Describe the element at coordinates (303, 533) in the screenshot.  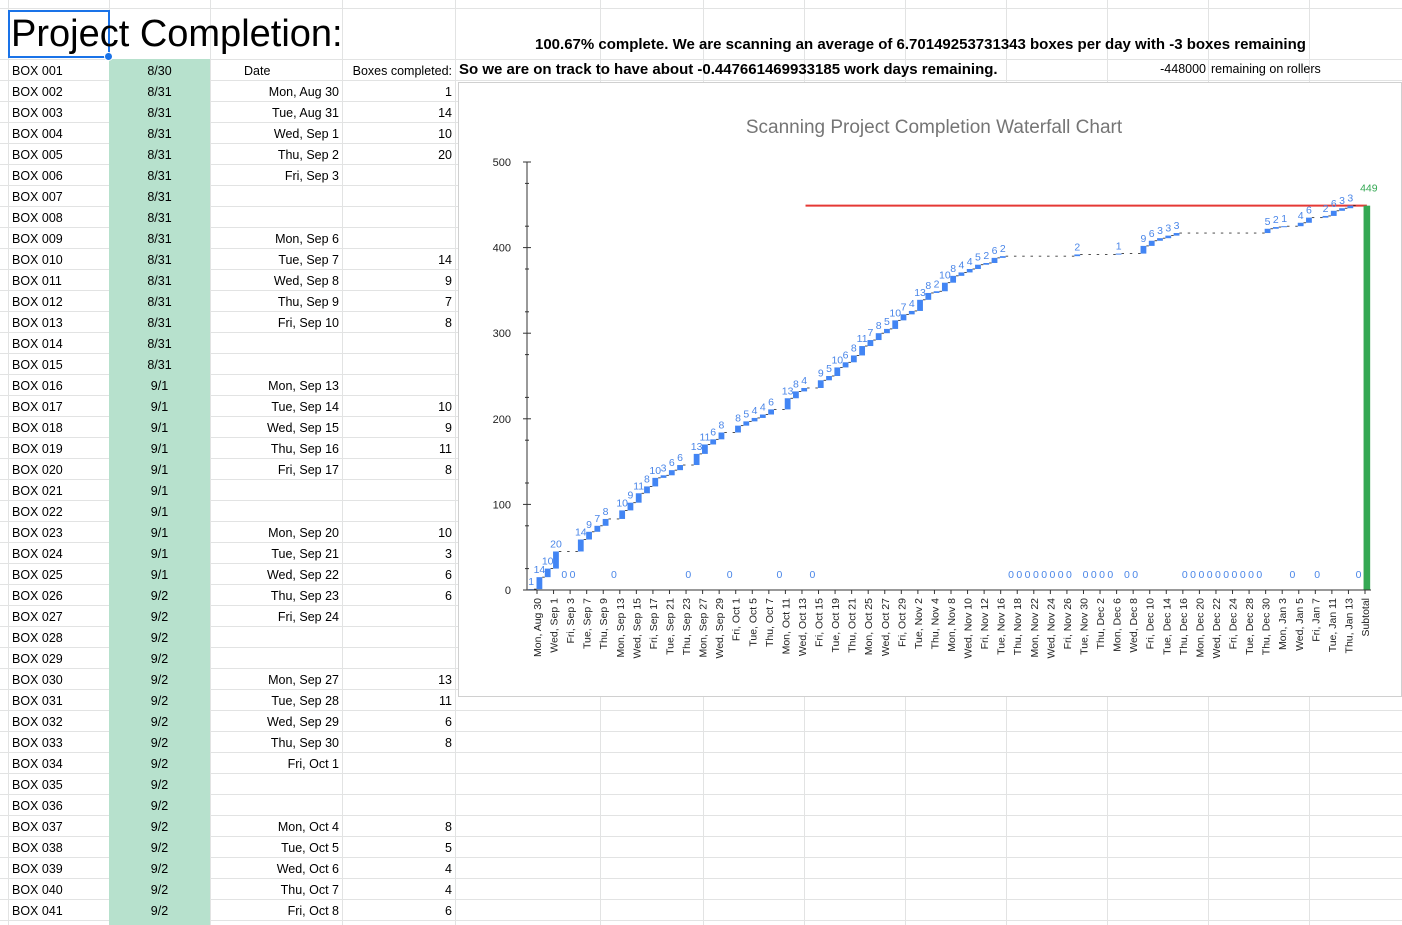
I see `daily-date-cell: Mon, Sep 20` at that location.